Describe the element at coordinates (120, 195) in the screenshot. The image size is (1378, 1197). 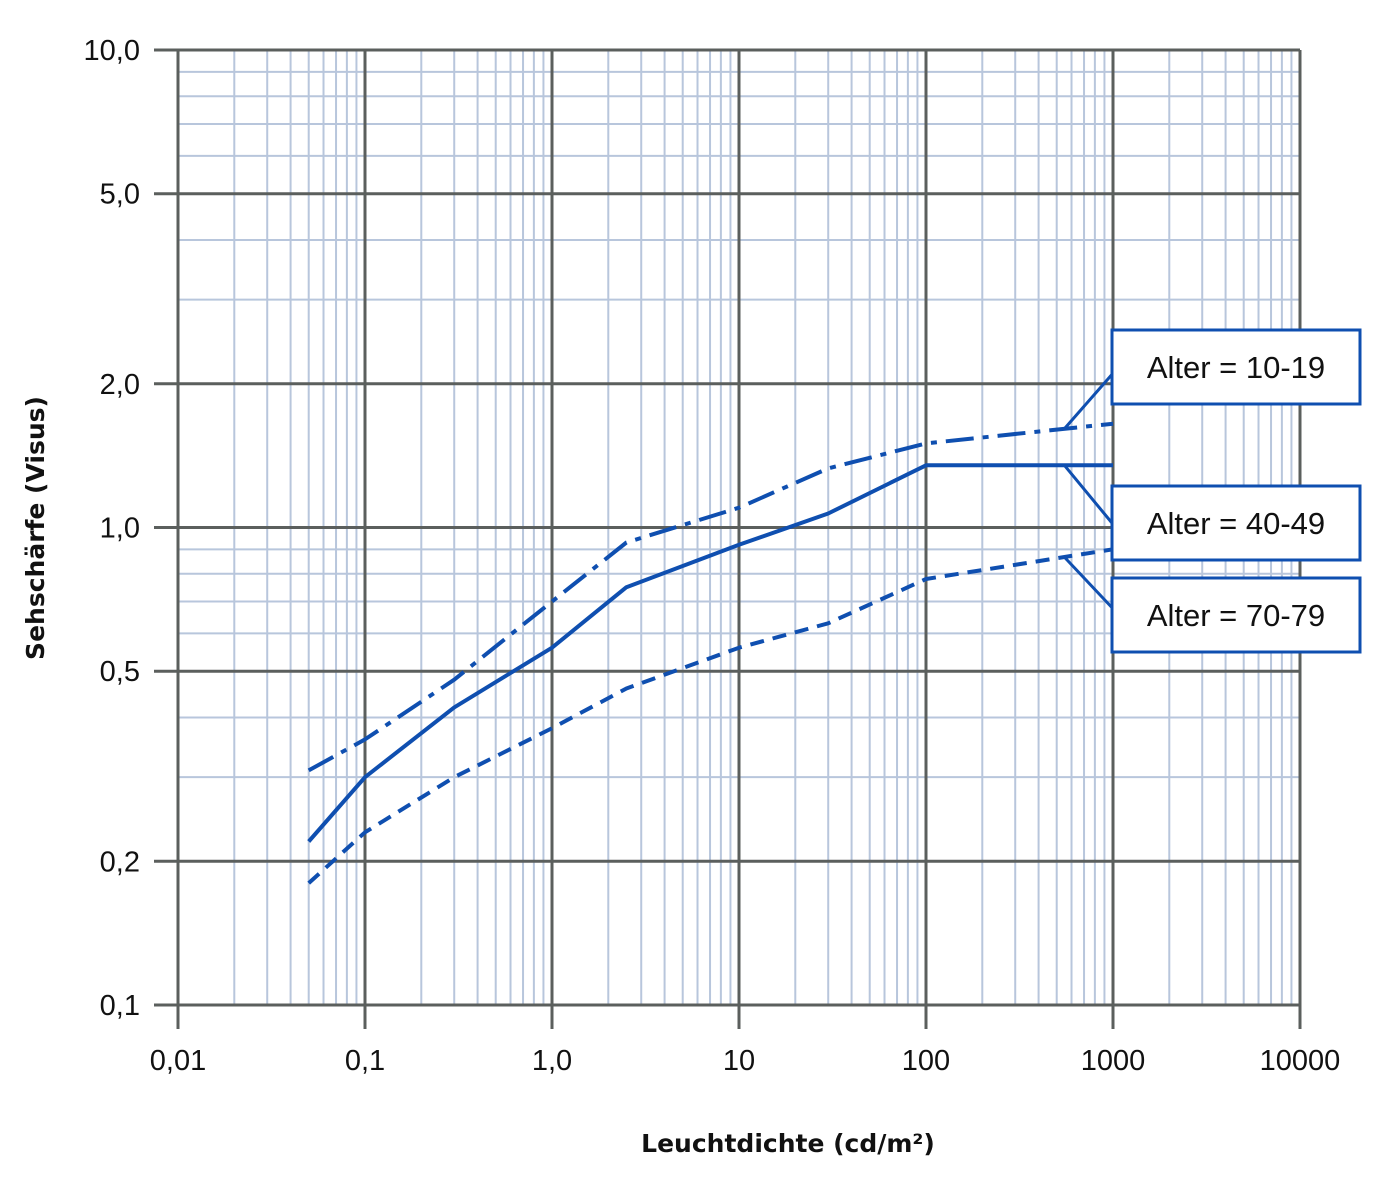
I see `y-tick-label: 5,0` at that location.